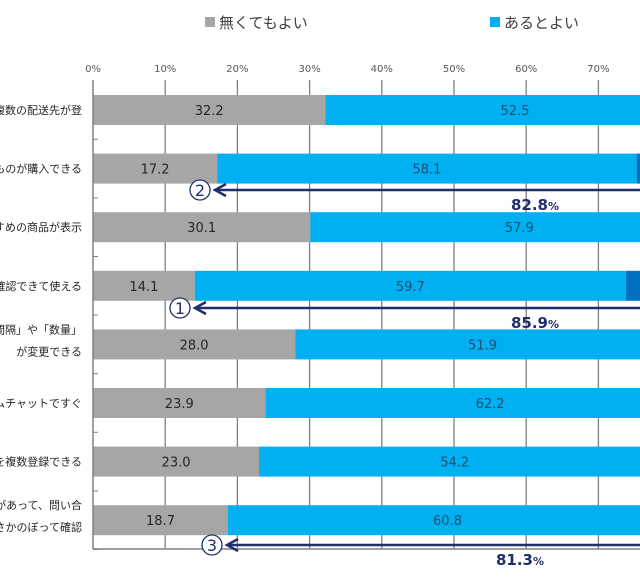 The height and width of the screenshot is (583, 640). What do you see at coordinates (41, 462) in the screenshot?
I see `category-label: を複数登録できる` at bounding box center [41, 462].